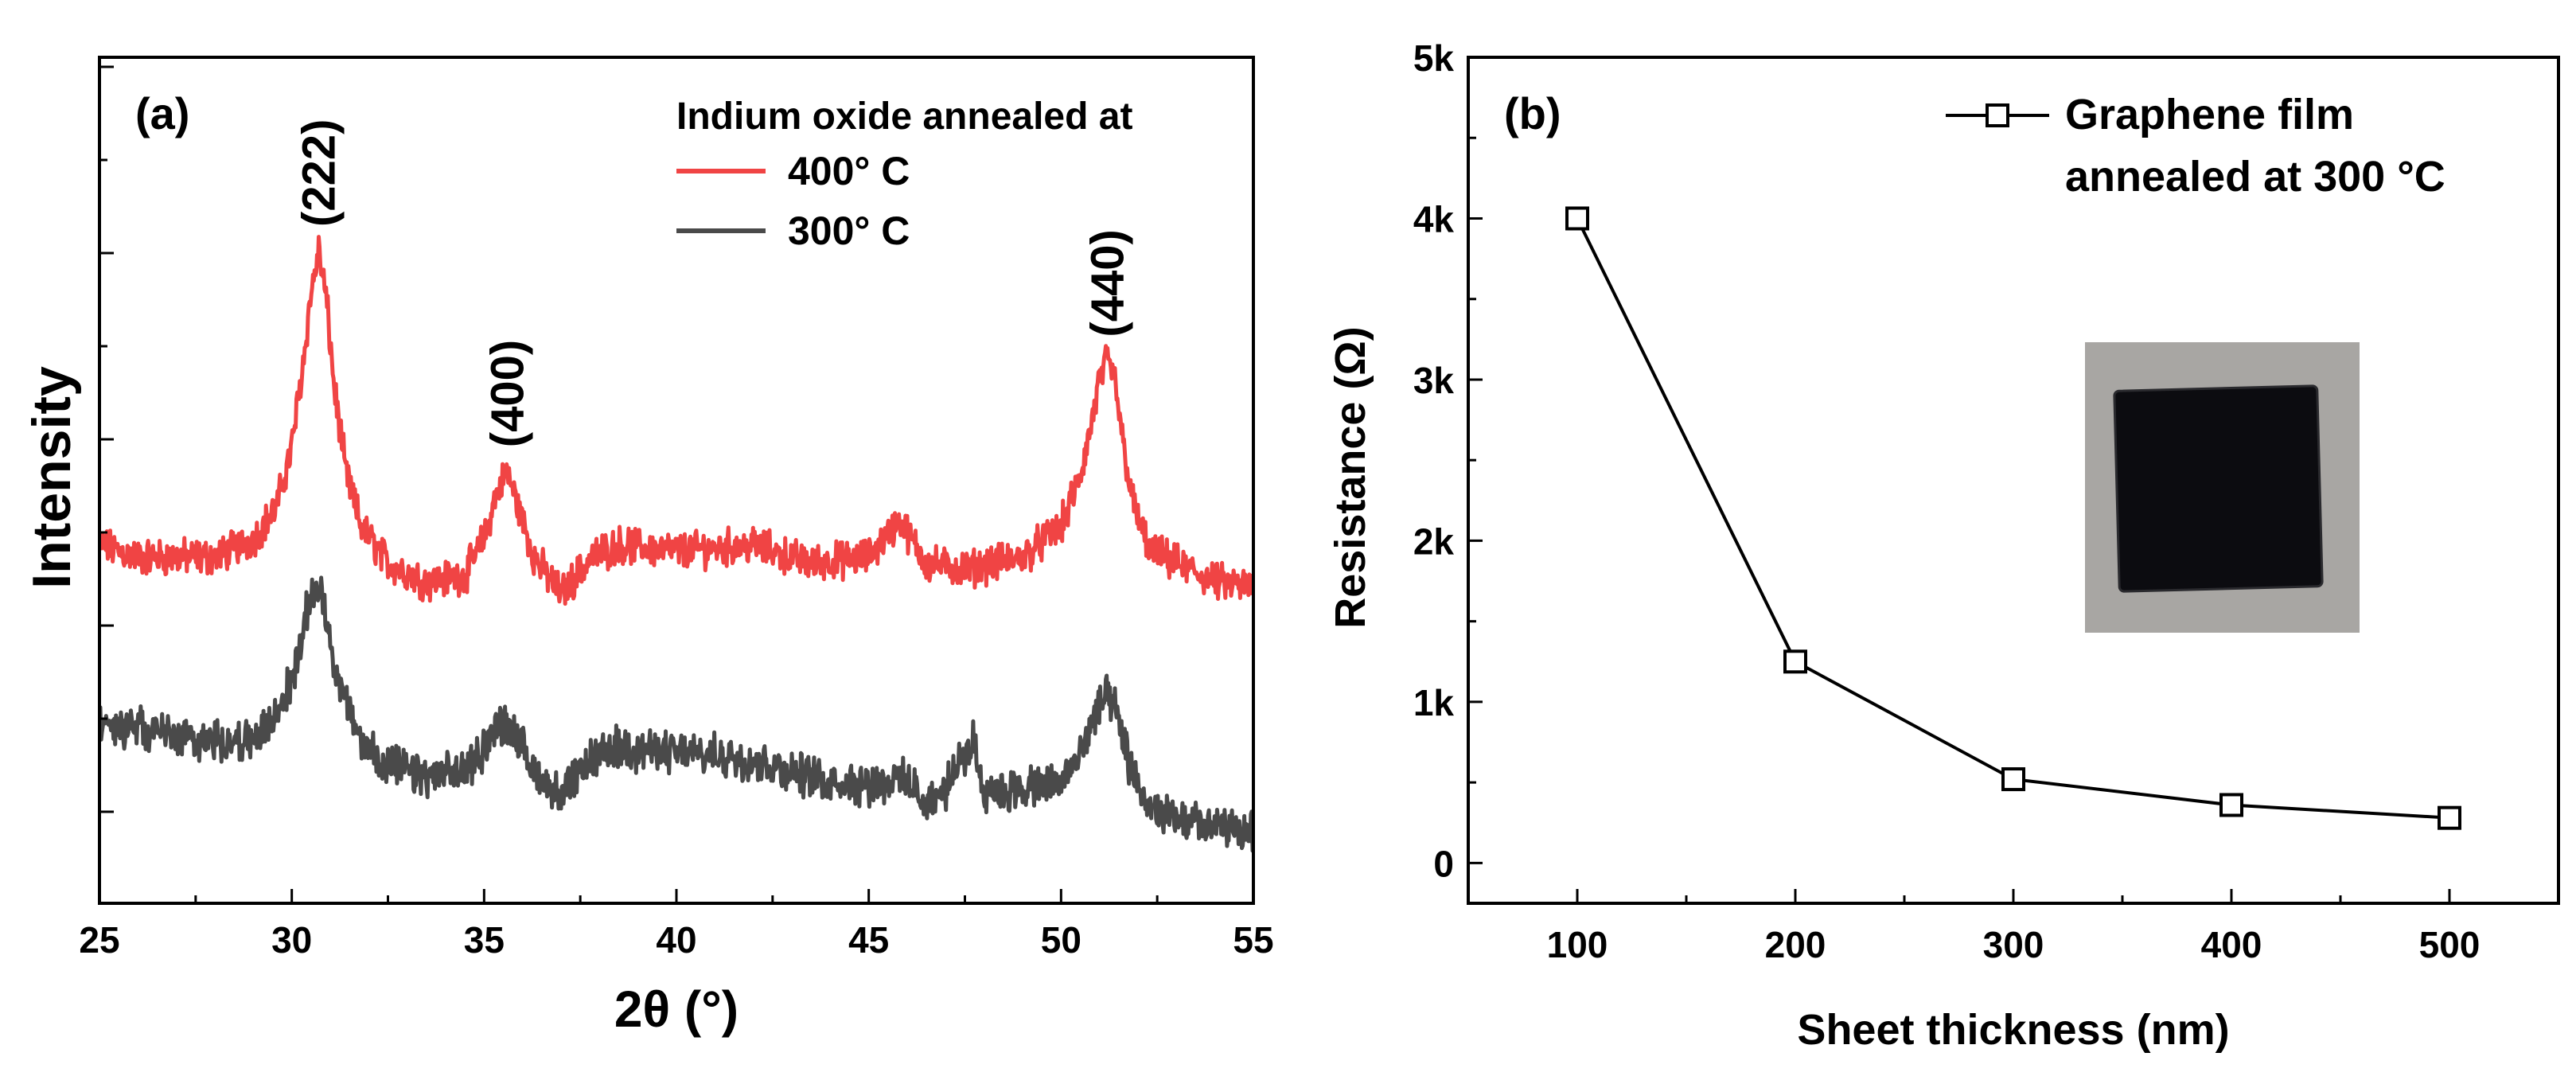 This screenshot has width=2576, height=1076. What do you see at coordinates (1434, 58) in the screenshot?
I see `y-tick-label: 5k` at bounding box center [1434, 58].